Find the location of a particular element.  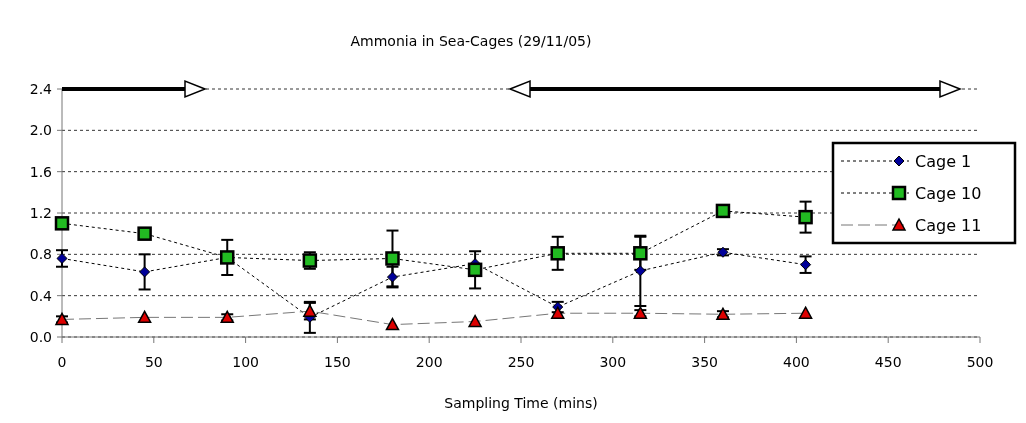

y-tick-label: 0.0 is located at coordinates (40, 336).